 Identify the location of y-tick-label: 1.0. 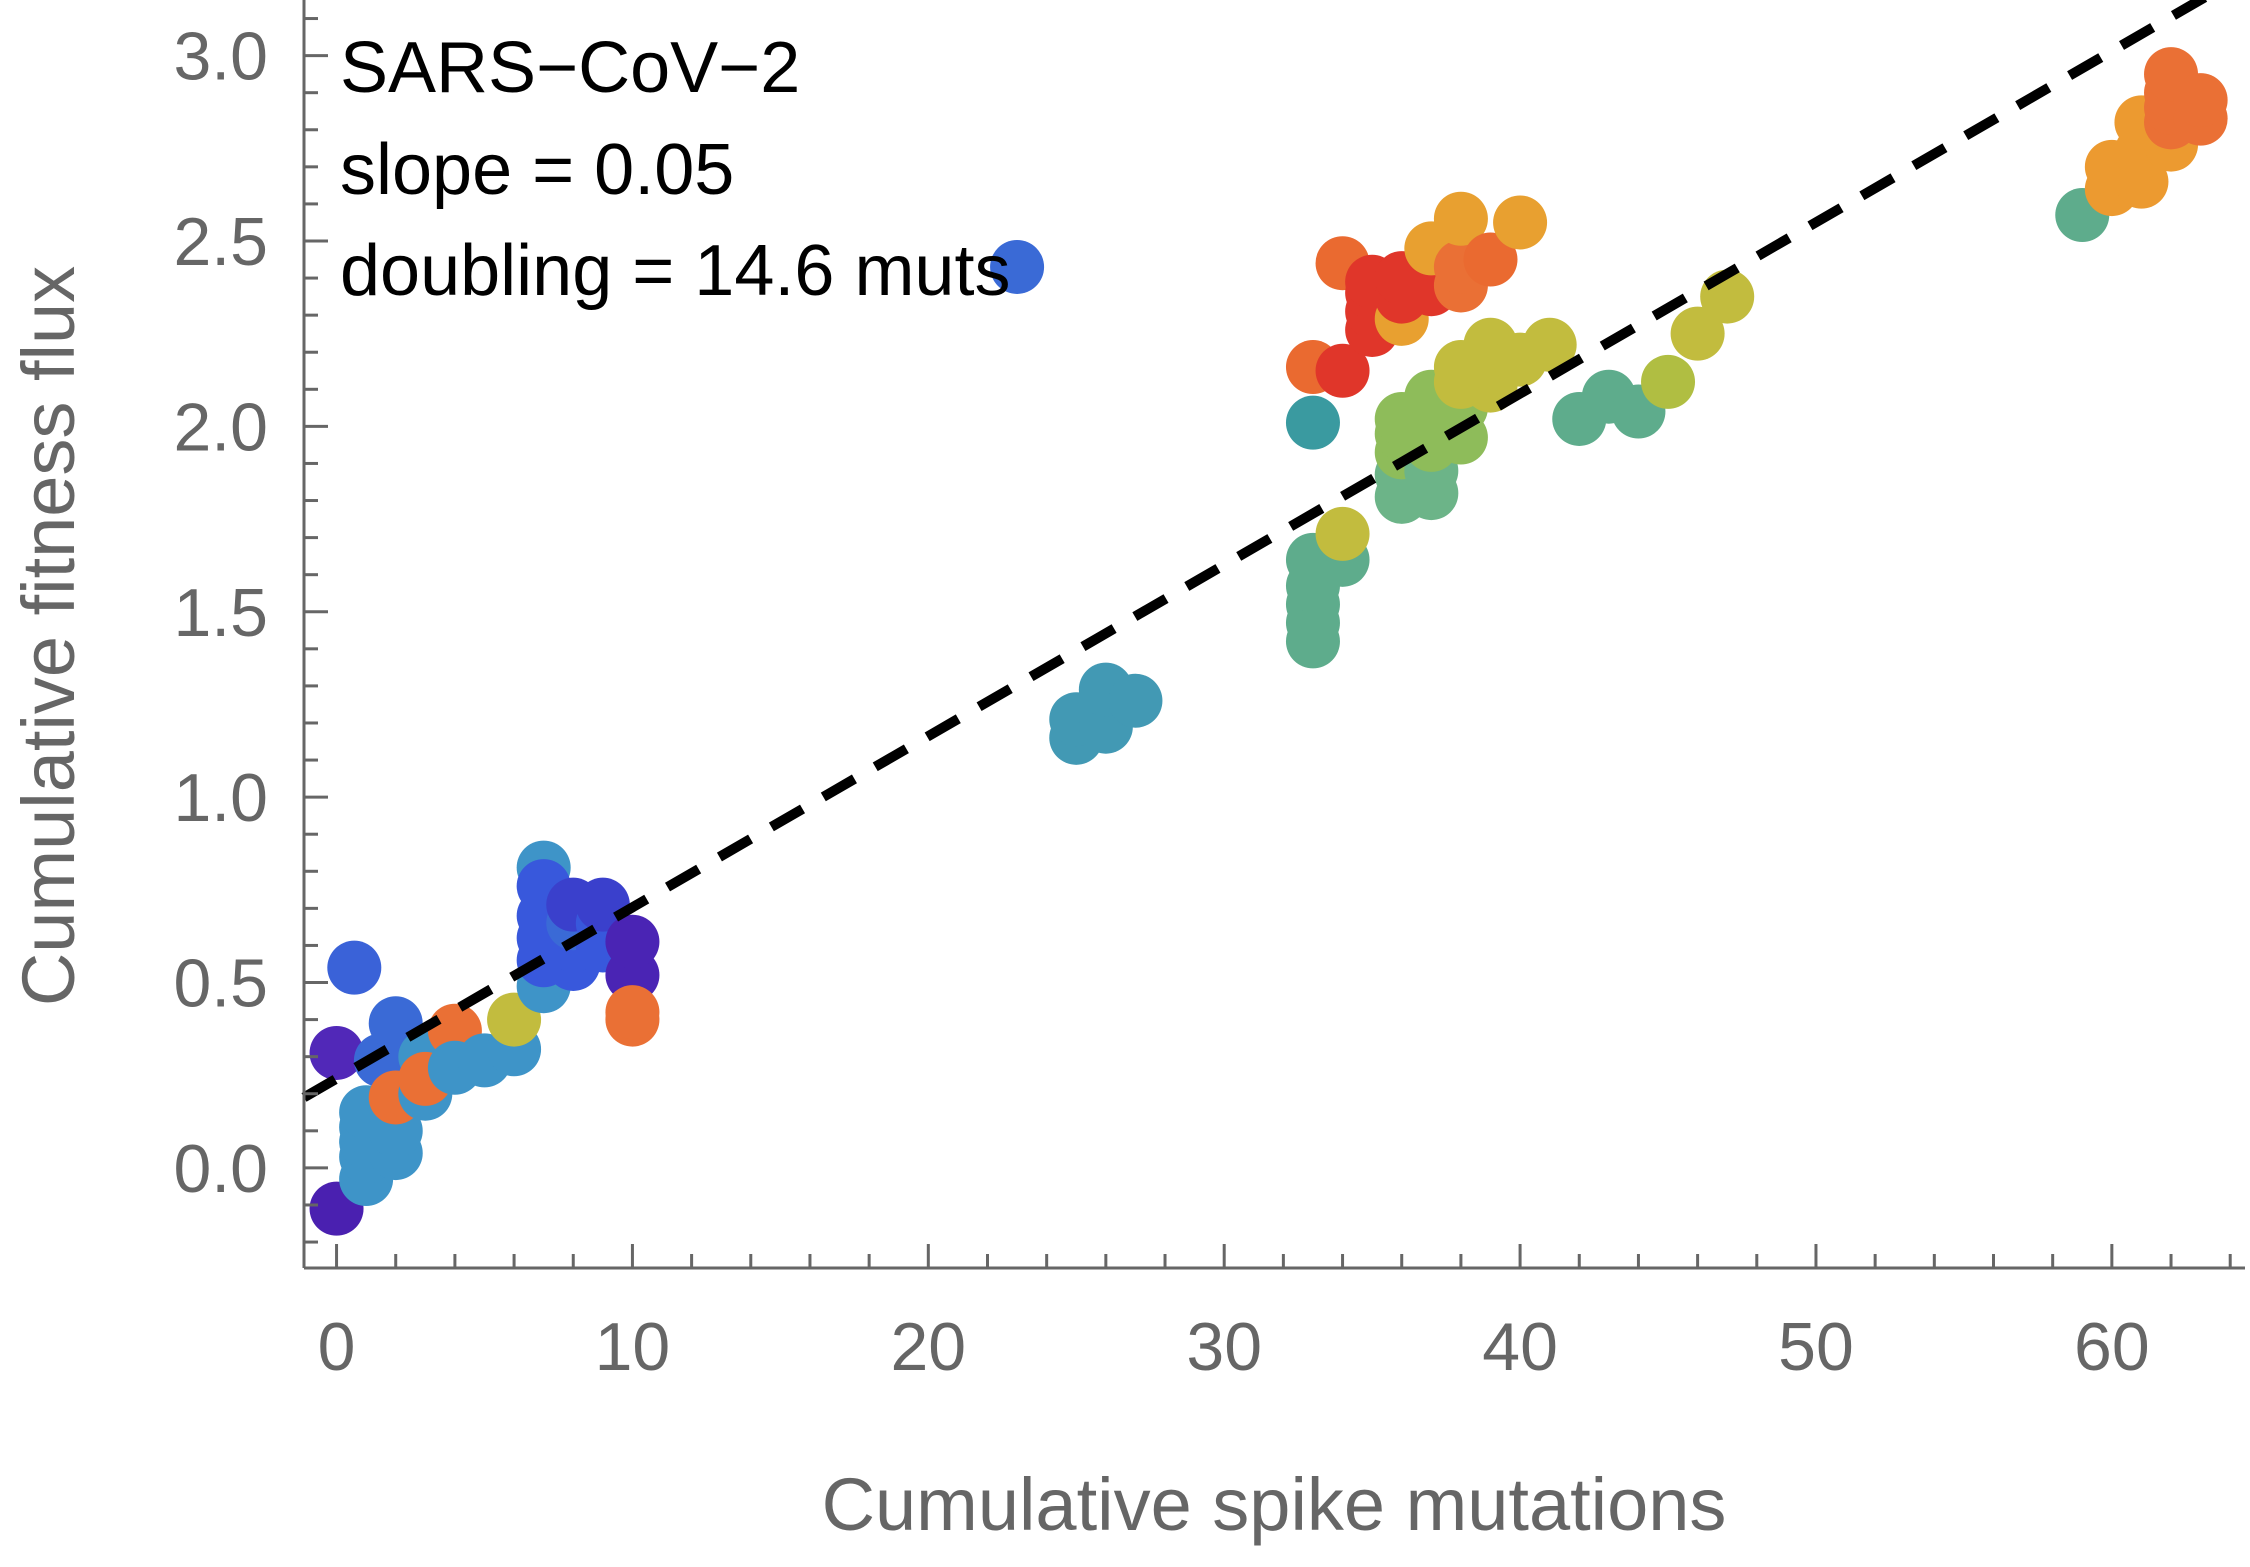
(220, 798).